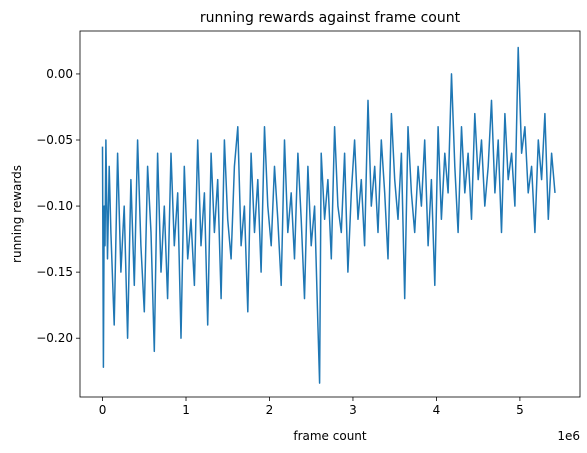 Image resolution: width=587 pixels, height=453 pixels. I want to click on x-axis-ticks: 0 1 2 3 4 5, so click(311, 407).